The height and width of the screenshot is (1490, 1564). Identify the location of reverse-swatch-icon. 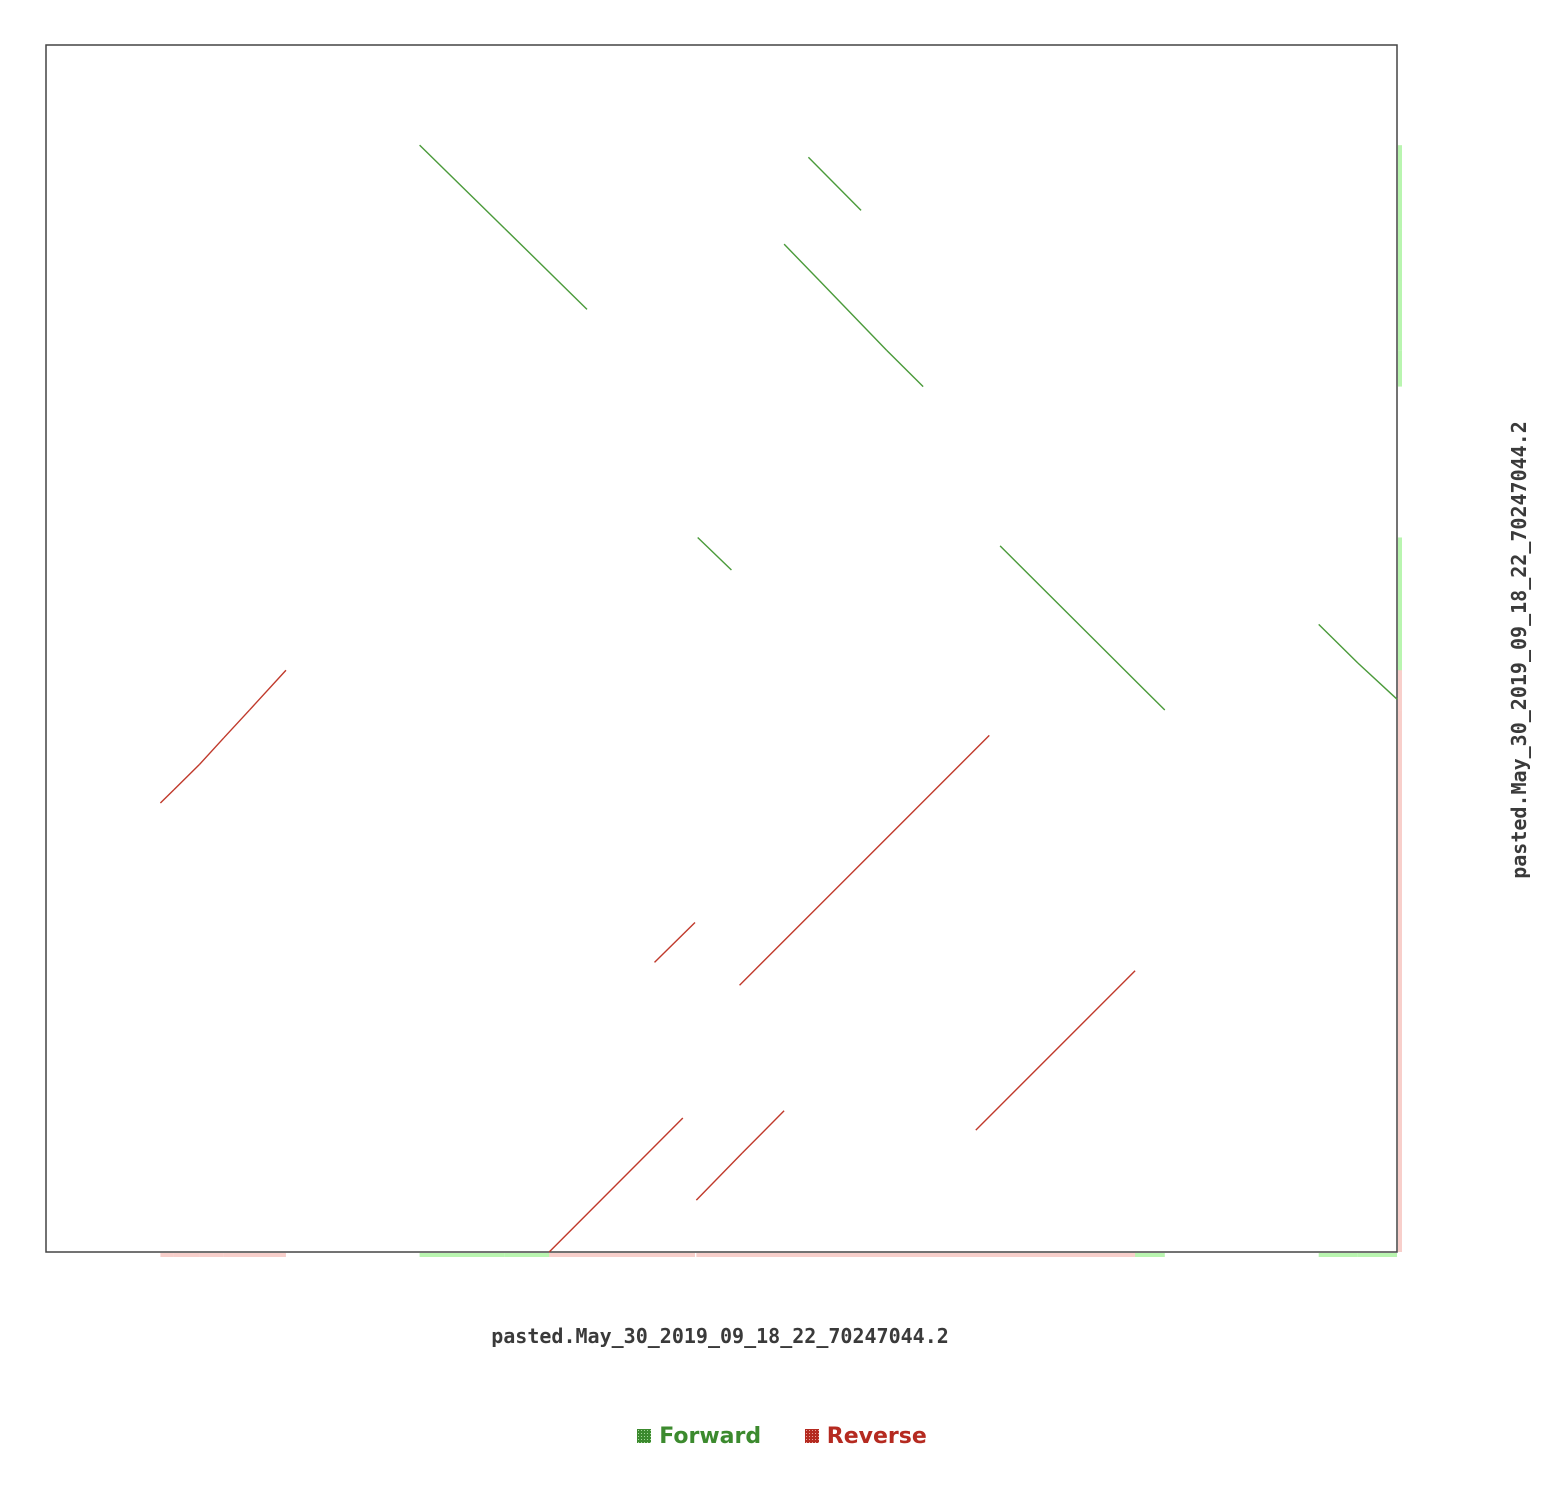
(811, 1436).